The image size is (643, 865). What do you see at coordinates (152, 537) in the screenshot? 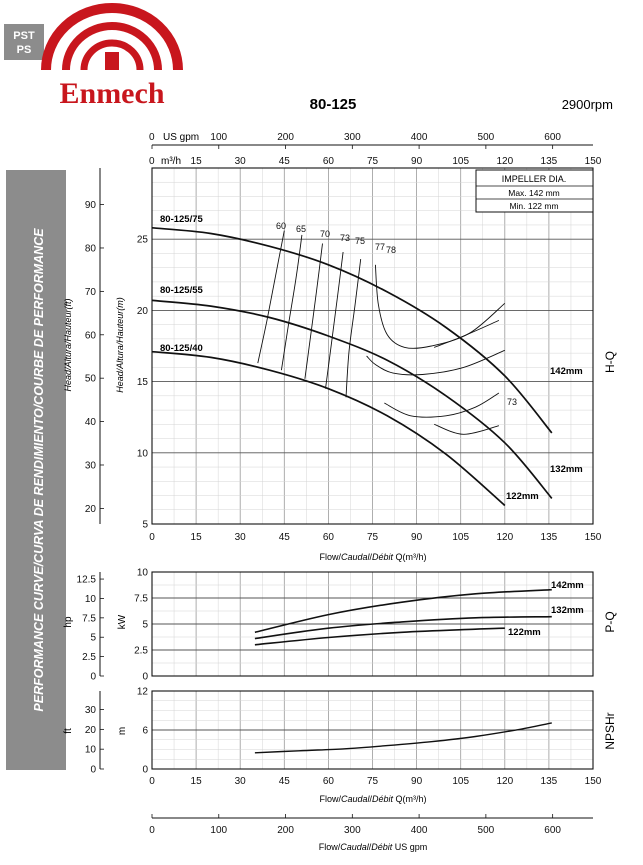
I see `x-tick-label: 0` at bounding box center [152, 537].